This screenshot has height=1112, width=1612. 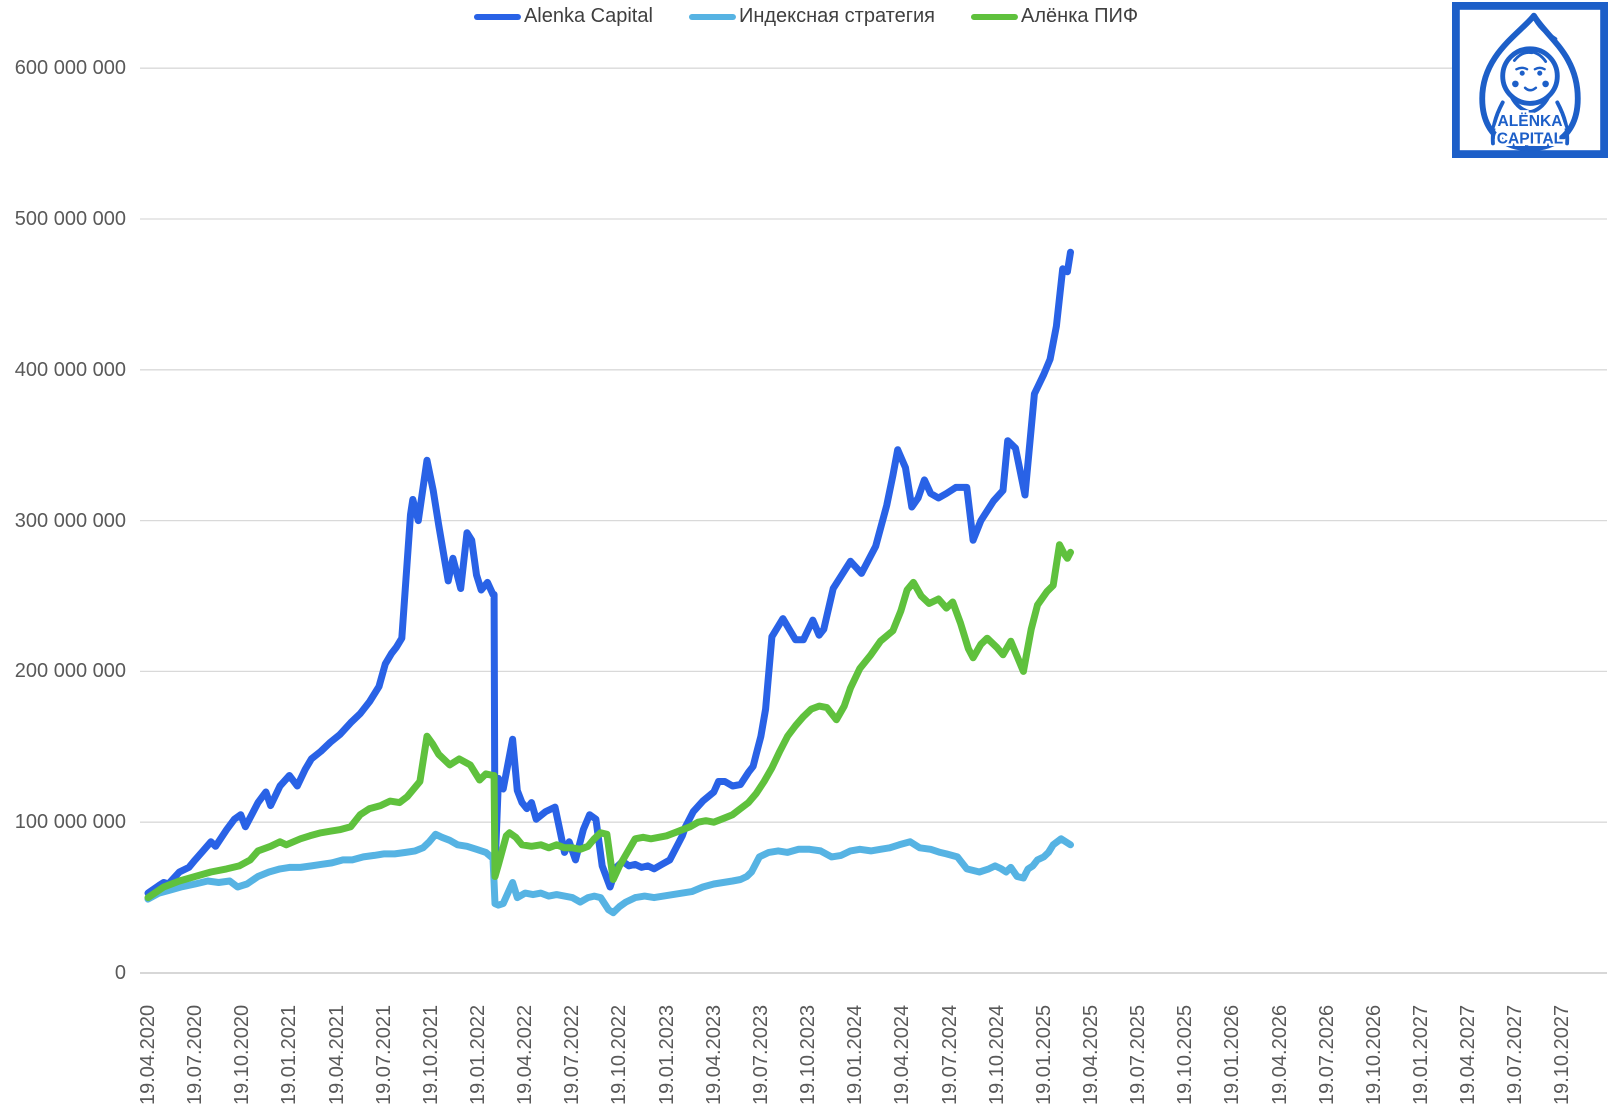 What do you see at coordinates (70, 671) in the screenshot?
I see `y-axis-label: 200 000 000` at bounding box center [70, 671].